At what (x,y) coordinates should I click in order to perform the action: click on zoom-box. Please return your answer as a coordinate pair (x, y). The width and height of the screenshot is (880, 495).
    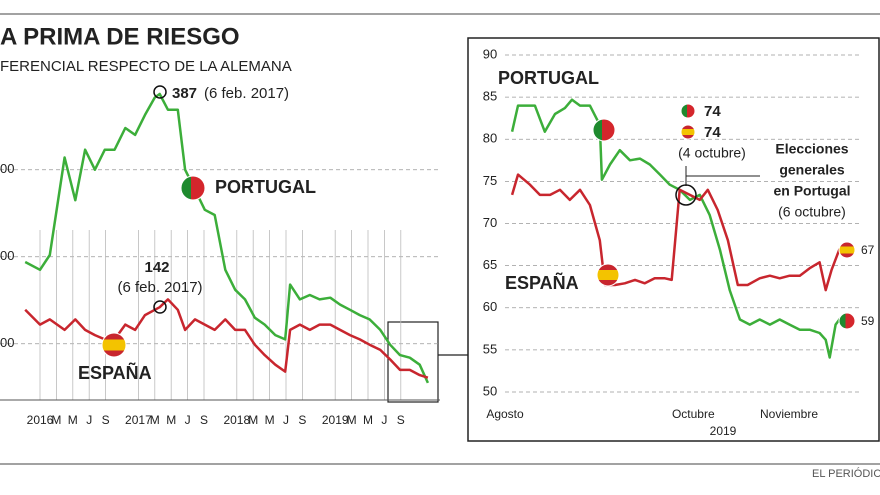
    Looking at the image, I should click on (413, 362).